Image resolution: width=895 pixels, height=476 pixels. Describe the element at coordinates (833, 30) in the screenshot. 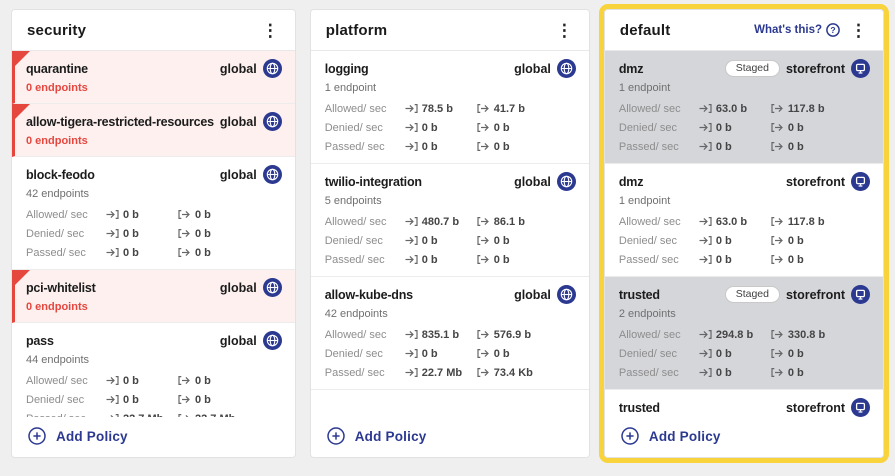

I see `help-icon: ?` at that location.